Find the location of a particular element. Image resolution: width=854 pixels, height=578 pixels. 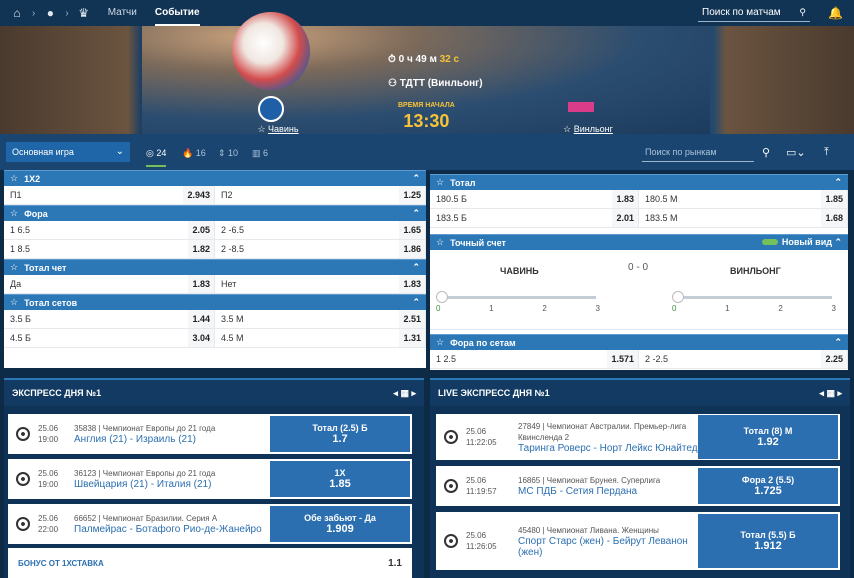

game-select: Основная игра ⌄ is located at coordinates (68, 152).